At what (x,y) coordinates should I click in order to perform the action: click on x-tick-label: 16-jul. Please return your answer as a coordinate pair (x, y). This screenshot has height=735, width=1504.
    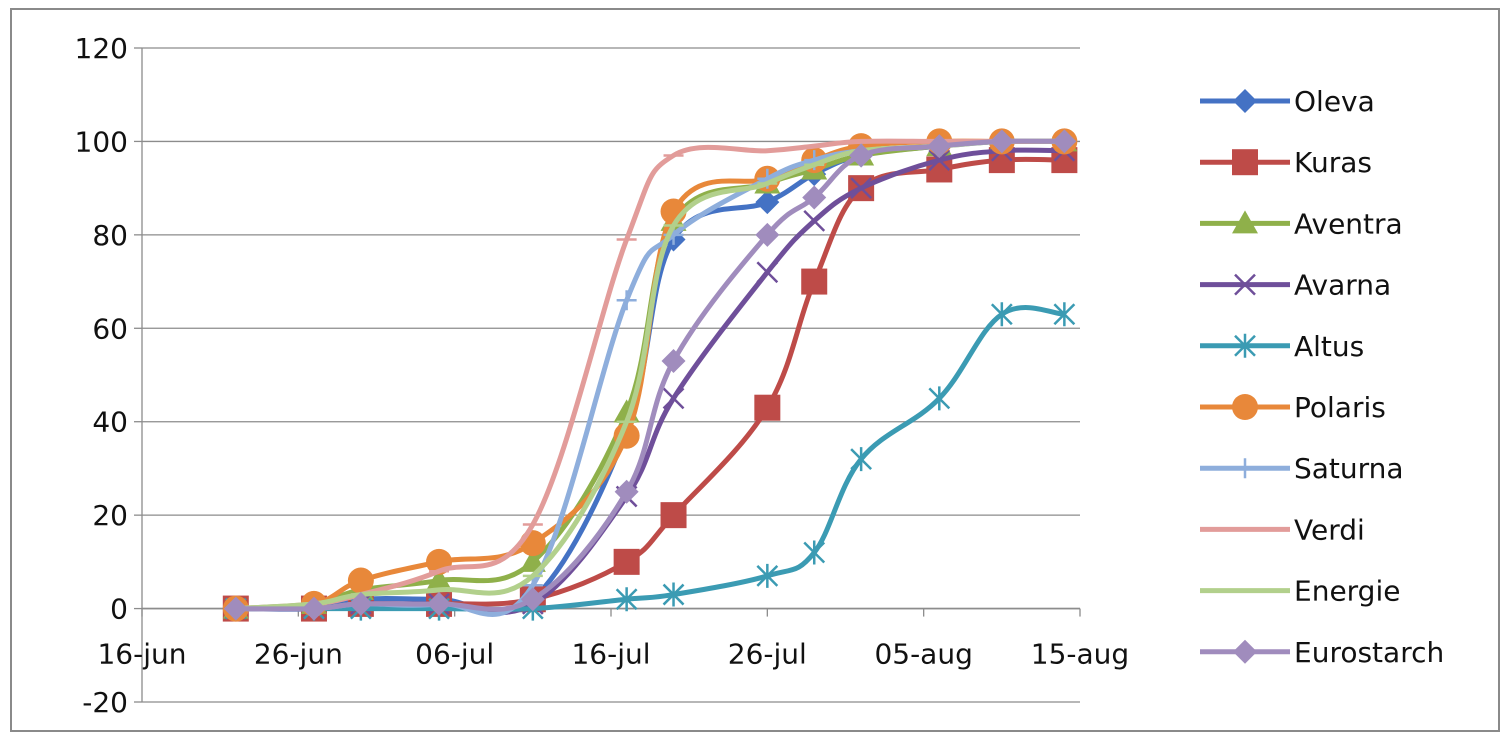
    Looking at the image, I should click on (610, 654).